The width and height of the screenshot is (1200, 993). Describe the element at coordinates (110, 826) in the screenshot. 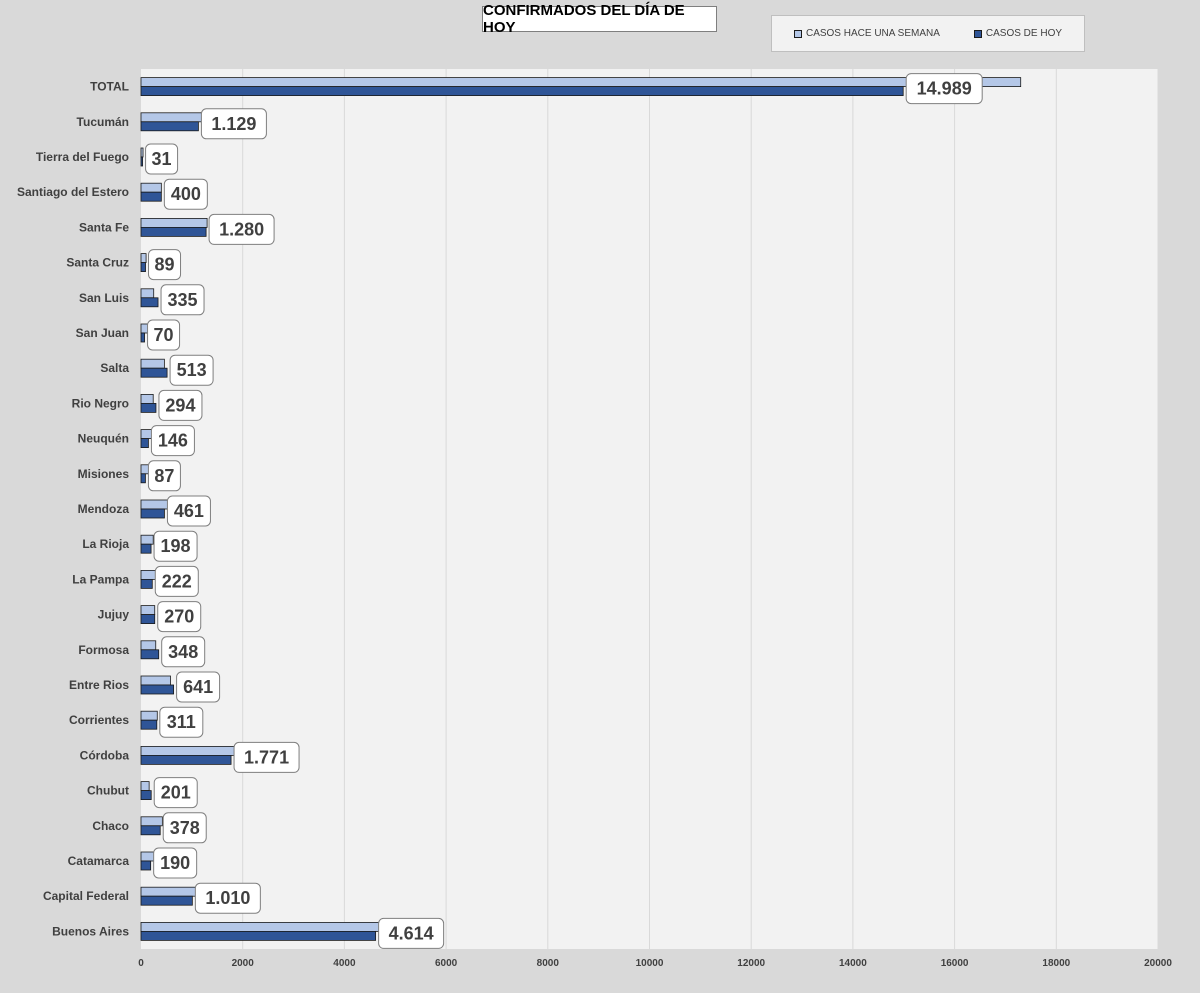

I see `category-label: Chaco` at that location.